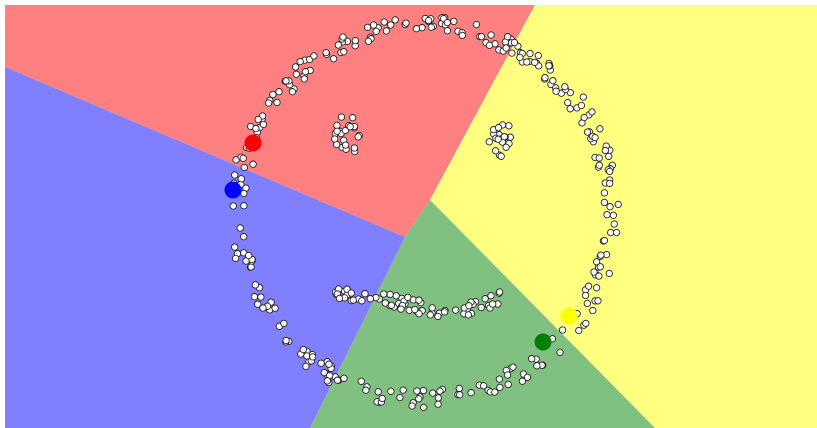 The height and width of the screenshot is (428, 817). Describe the element at coordinates (543, 342) in the screenshot. I see `centroid-green` at that location.